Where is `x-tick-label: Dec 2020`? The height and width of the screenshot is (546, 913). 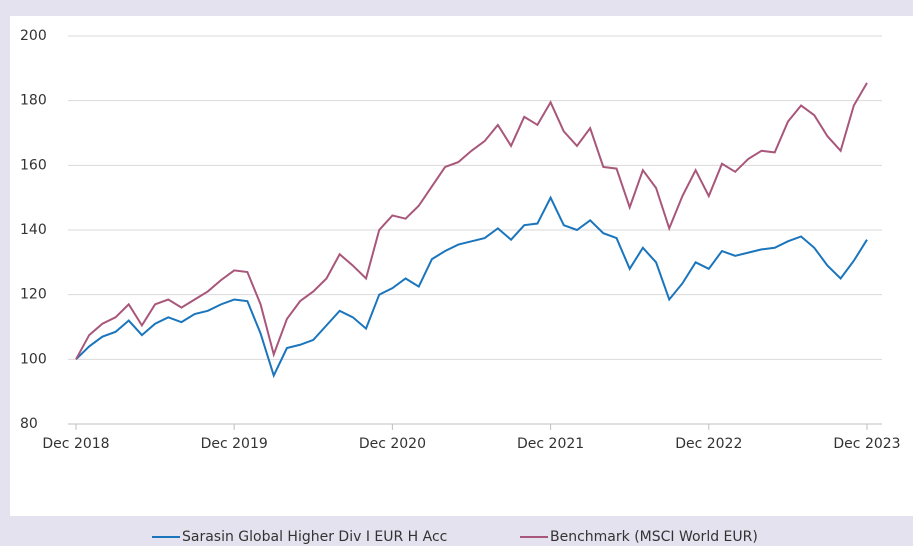
x-tick-label: Dec 2020 is located at coordinates (392, 444).